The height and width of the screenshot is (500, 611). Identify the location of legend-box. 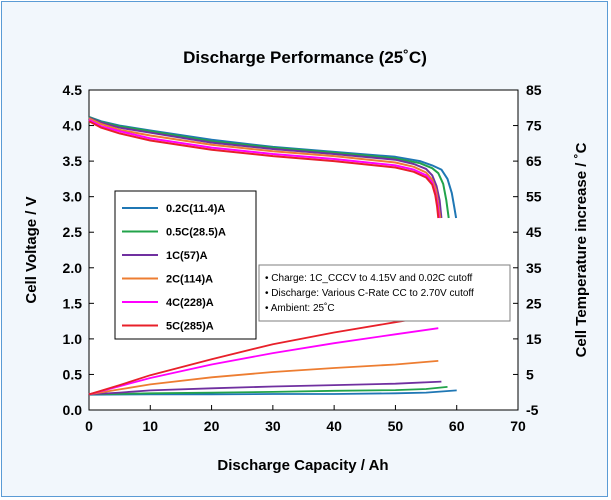
(185, 265).